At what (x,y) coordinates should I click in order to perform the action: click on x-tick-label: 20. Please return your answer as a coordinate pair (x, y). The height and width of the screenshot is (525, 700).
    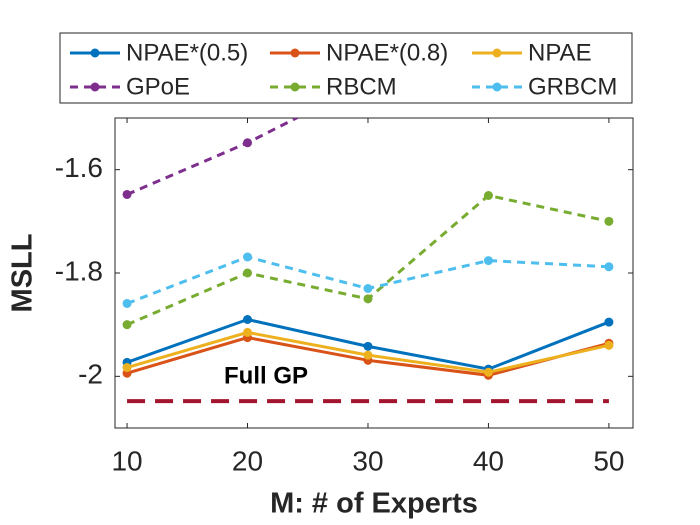
    Looking at the image, I should click on (247, 460).